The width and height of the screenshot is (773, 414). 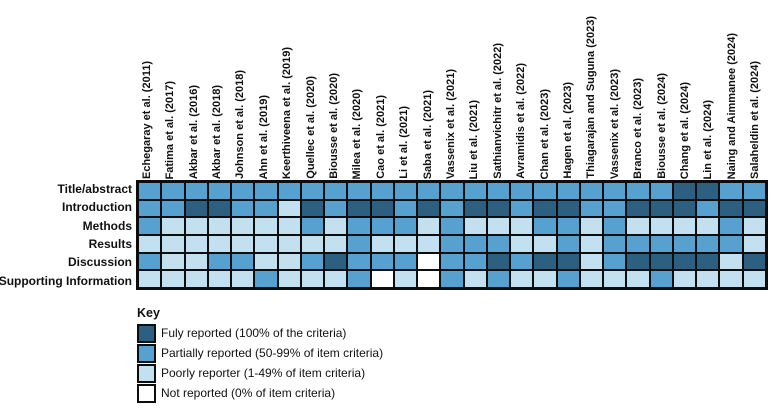 I want to click on column-header: Branco et al. (2023), so click(x=638, y=128).